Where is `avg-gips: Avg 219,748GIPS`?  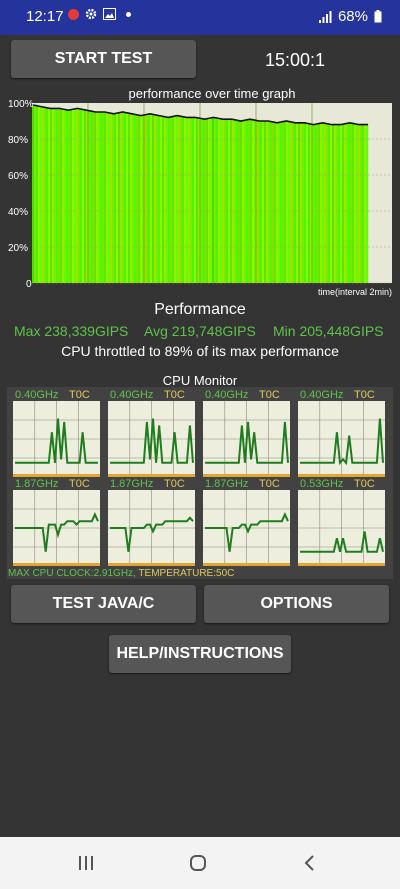
avg-gips: Avg 219,748GIPS is located at coordinates (200, 331).